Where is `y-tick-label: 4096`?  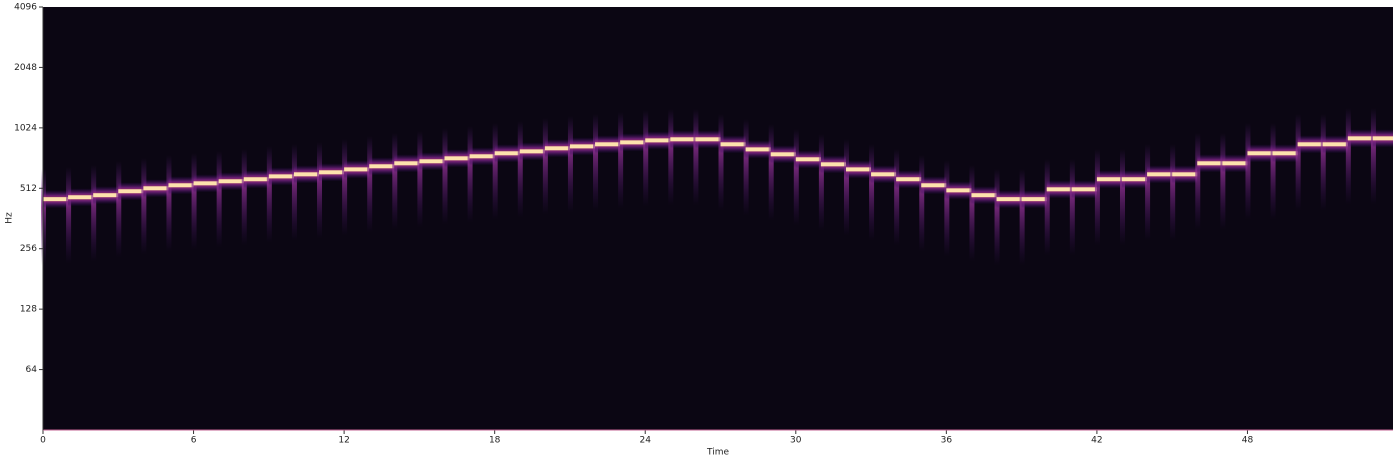
y-tick-label: 4096 is located at coordinates (25, 8).